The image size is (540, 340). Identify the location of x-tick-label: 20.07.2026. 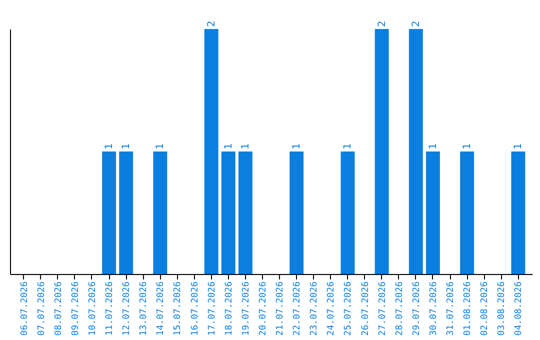
(263, 309).